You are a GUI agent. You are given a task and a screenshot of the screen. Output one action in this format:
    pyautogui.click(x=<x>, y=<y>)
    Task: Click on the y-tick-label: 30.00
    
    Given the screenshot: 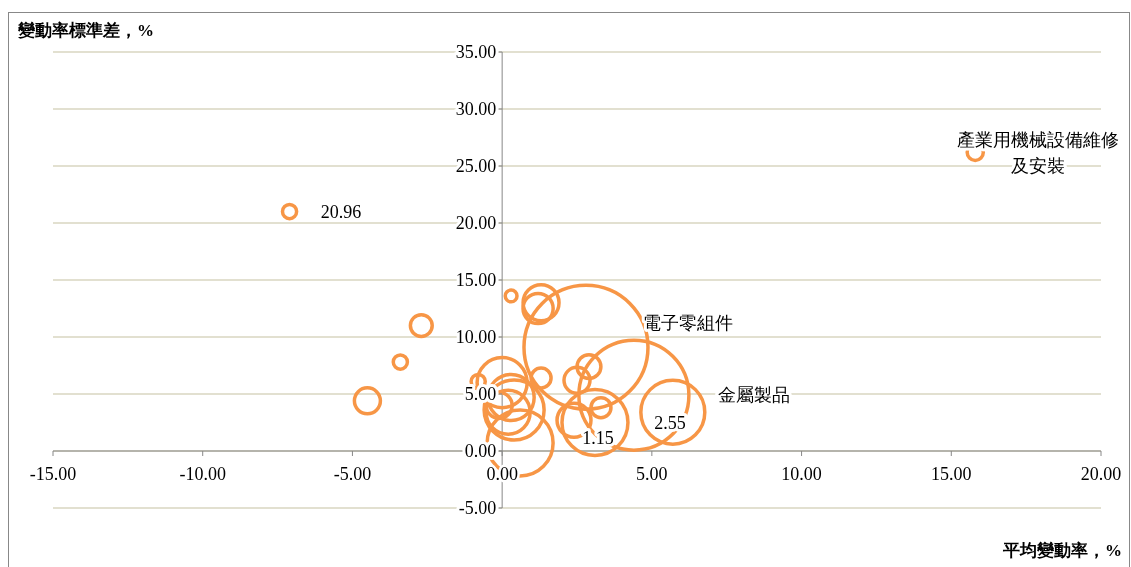 What is the action you would take?
    pyautogui.click(x=476, y=109)
    